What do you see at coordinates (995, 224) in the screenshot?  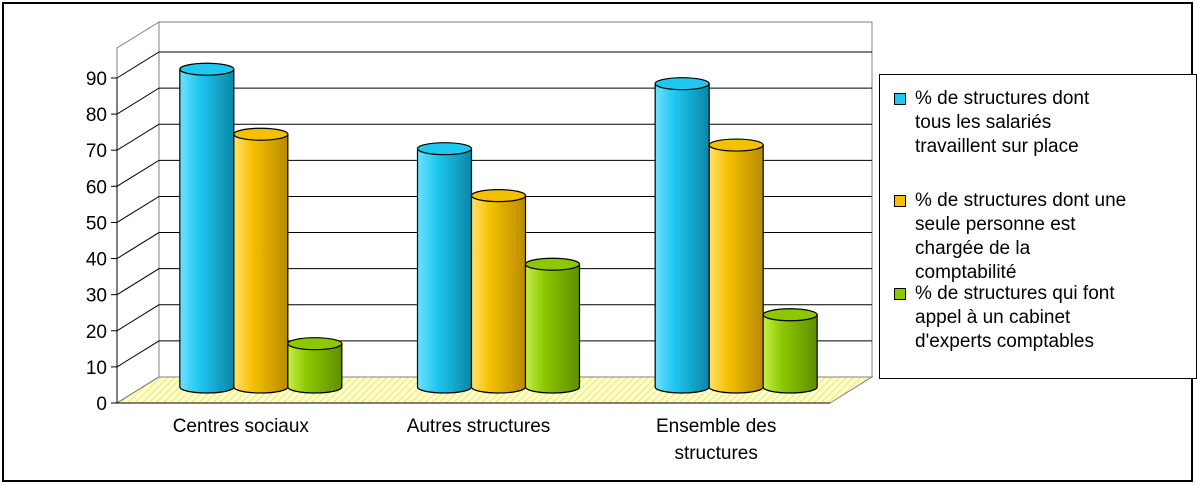 I see `legend-label-line: seule personne est` at bounding box center [995, 224].